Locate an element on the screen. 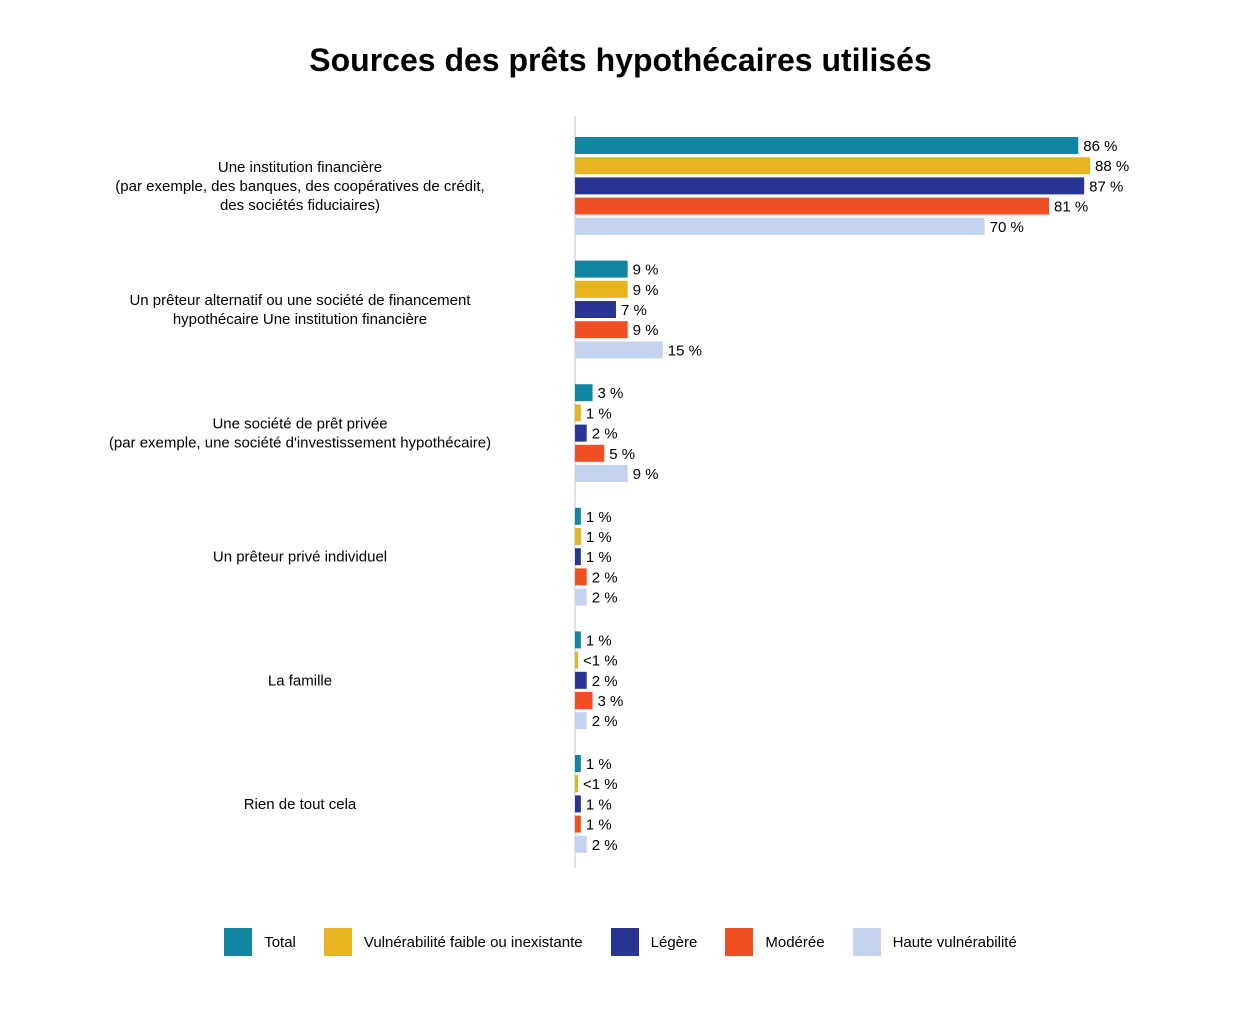  data-label: 87 % is located at coordinates (1106, 186).